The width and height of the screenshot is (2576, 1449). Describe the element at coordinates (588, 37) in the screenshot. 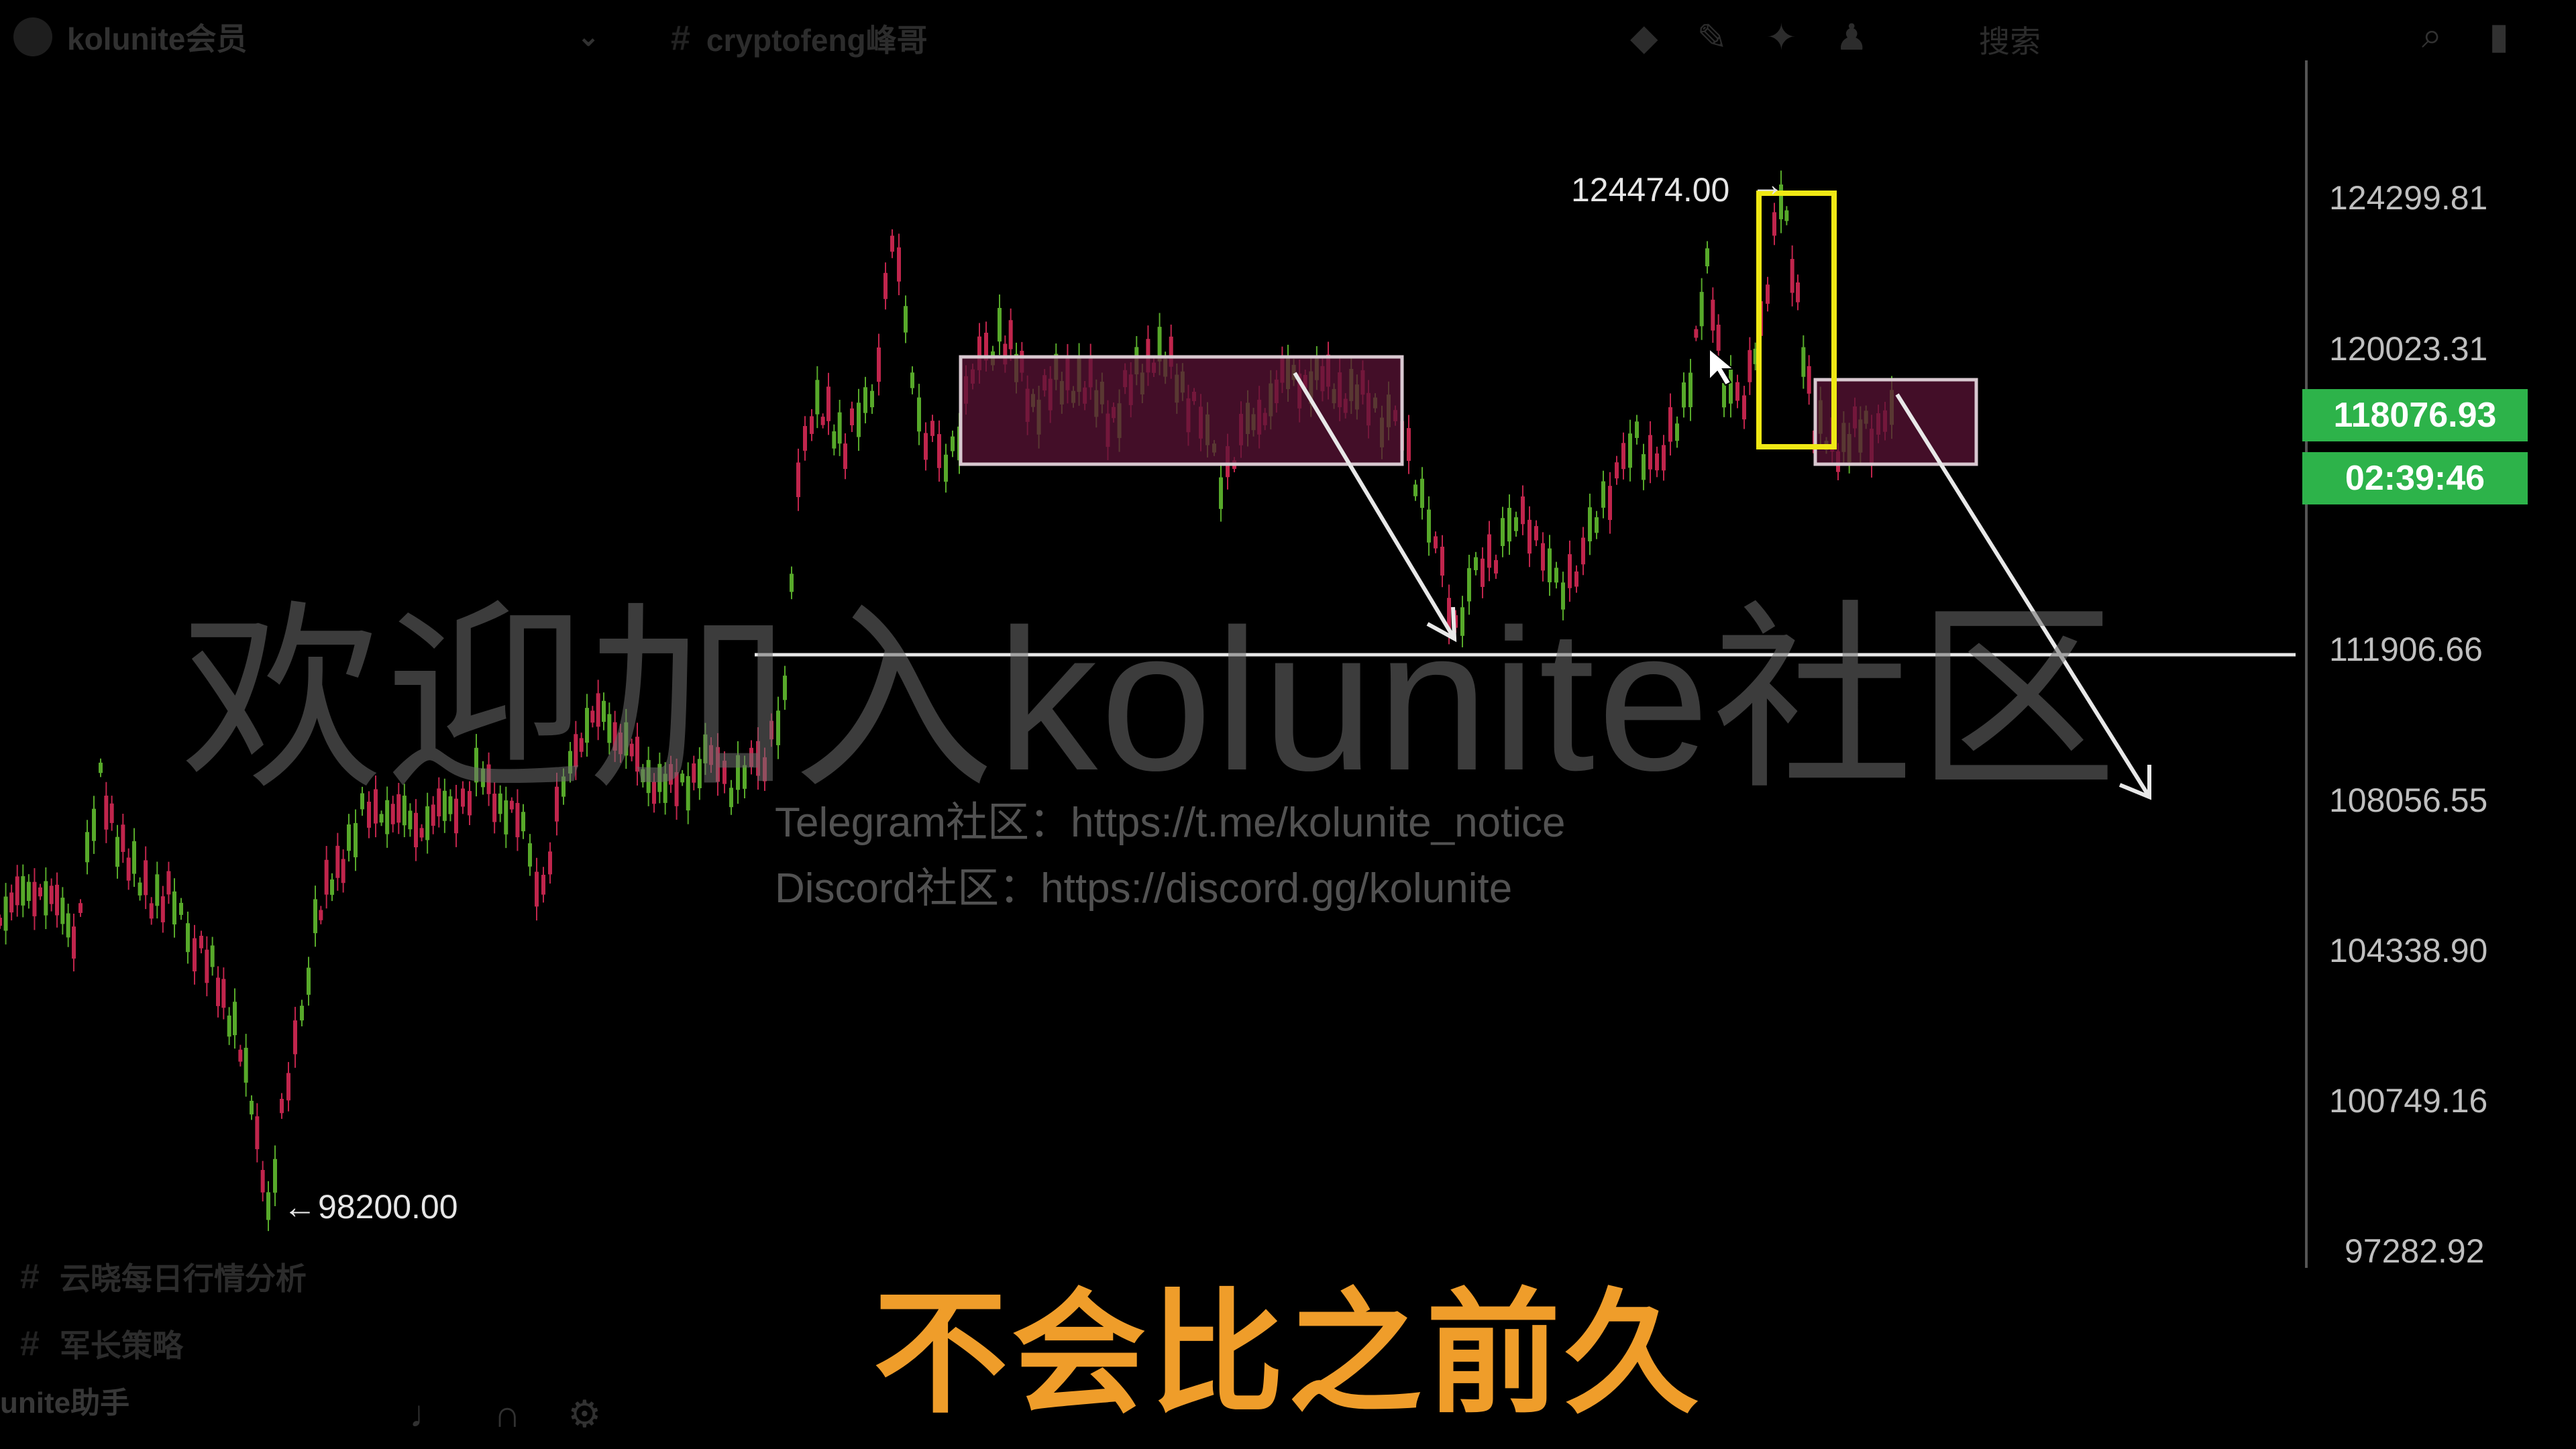

I see `chevron-down-icon: ⌄` at that location.